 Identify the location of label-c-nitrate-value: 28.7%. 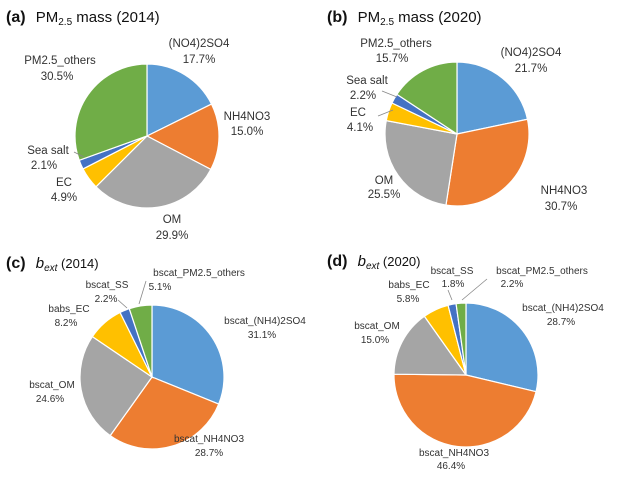
(209, 453).